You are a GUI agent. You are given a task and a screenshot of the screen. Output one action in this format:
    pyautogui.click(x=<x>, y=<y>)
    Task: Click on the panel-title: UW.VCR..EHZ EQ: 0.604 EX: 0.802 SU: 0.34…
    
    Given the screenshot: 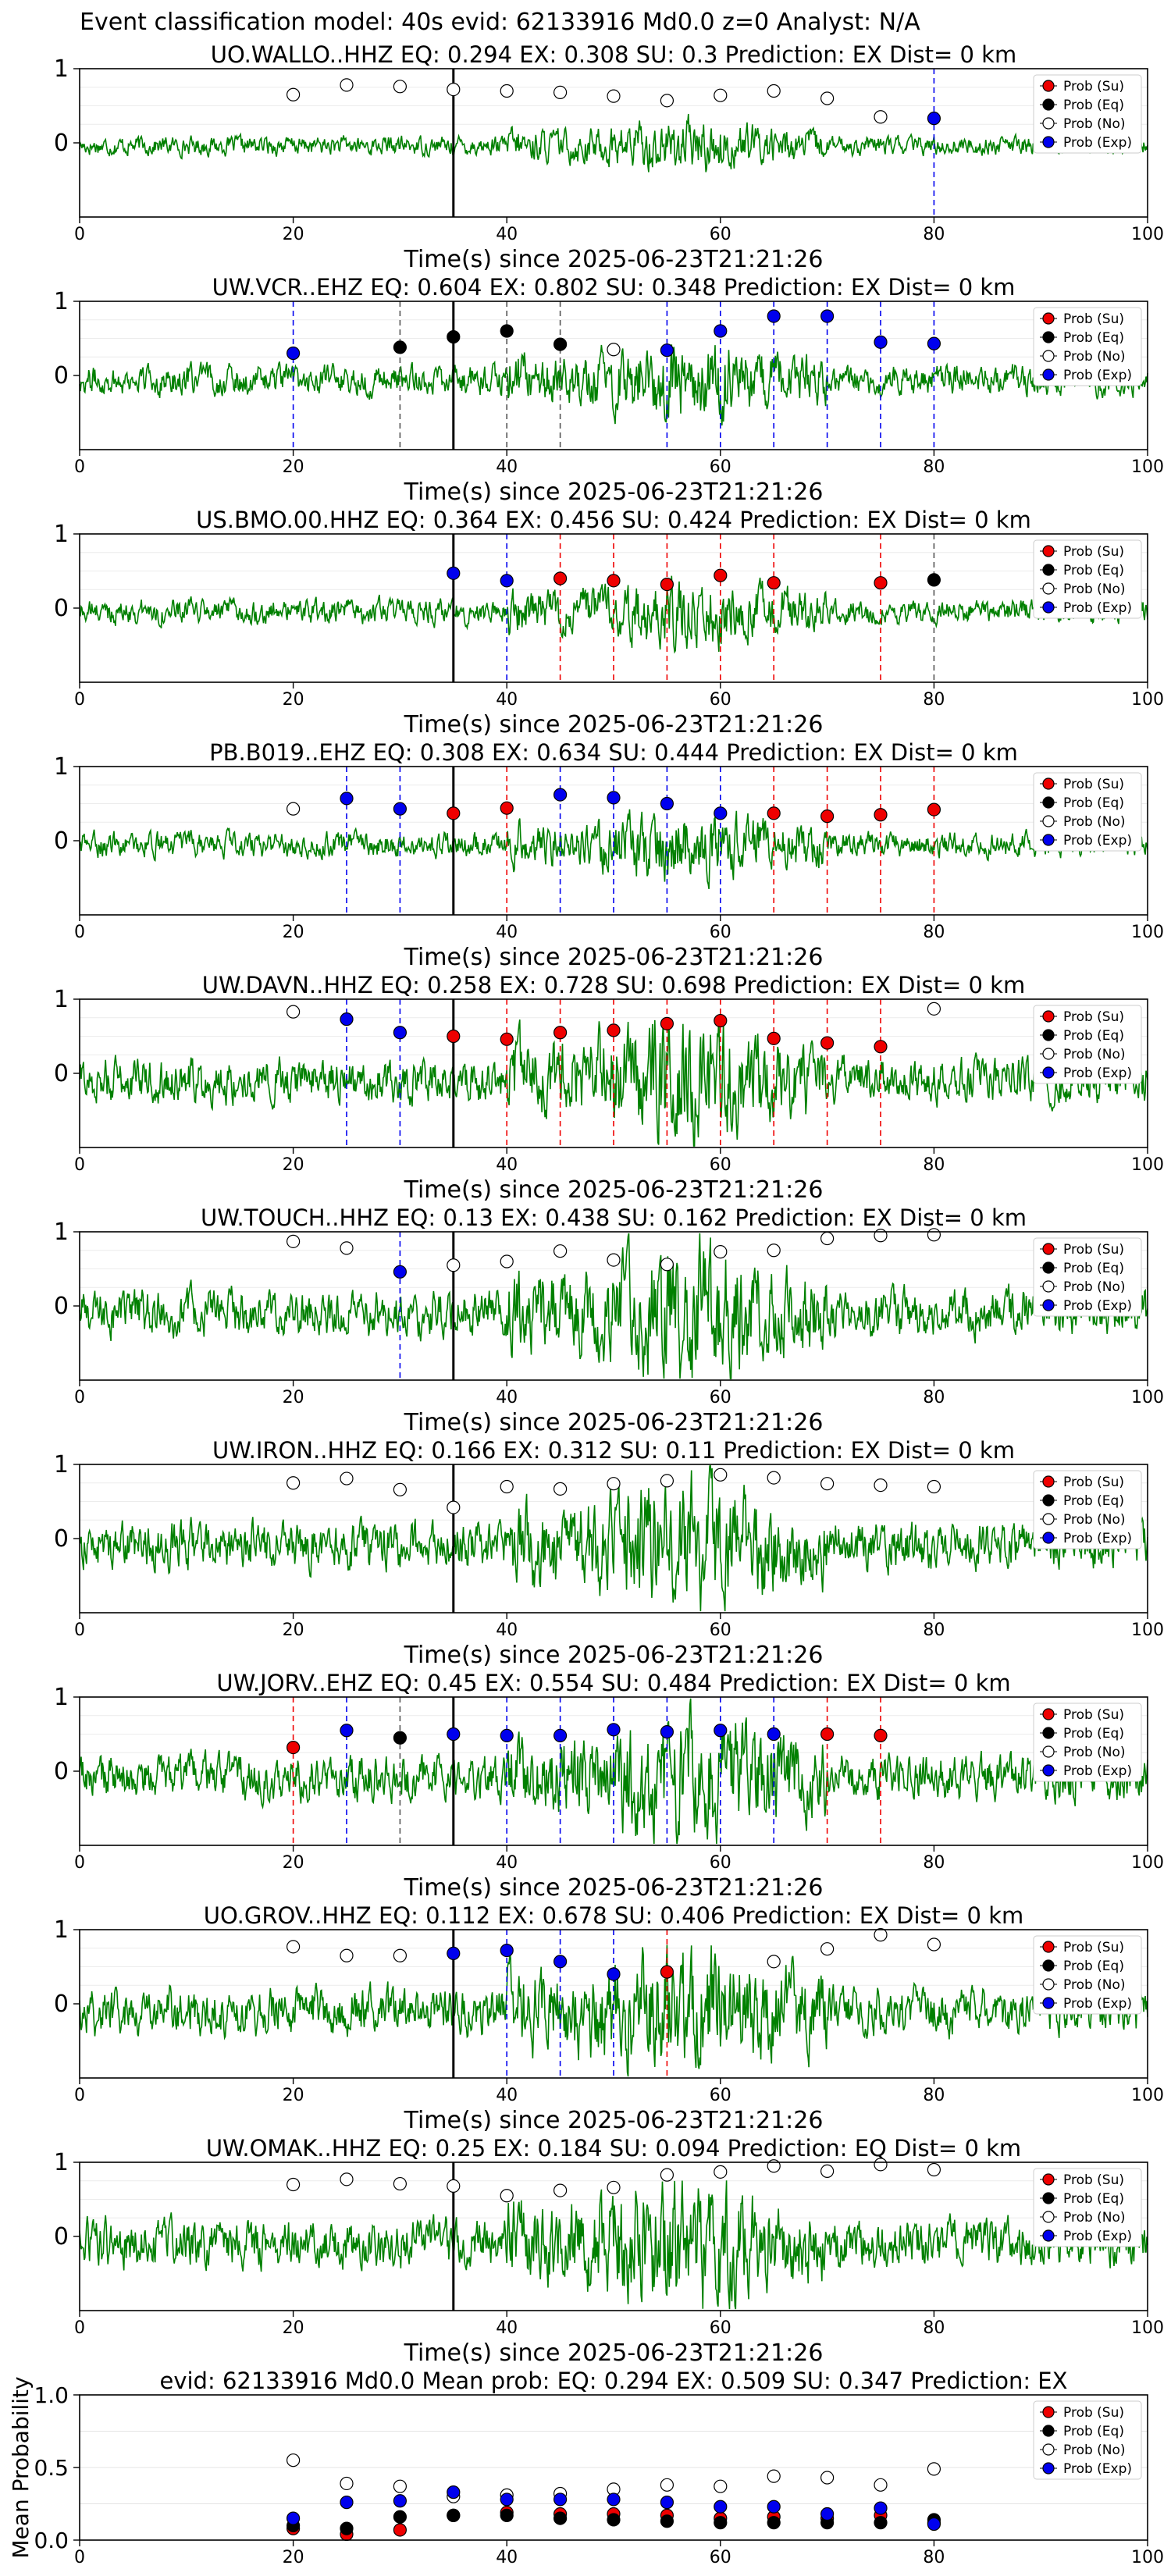 What is the action you would take?
    pyautogui.click(x=614, y=287)
    